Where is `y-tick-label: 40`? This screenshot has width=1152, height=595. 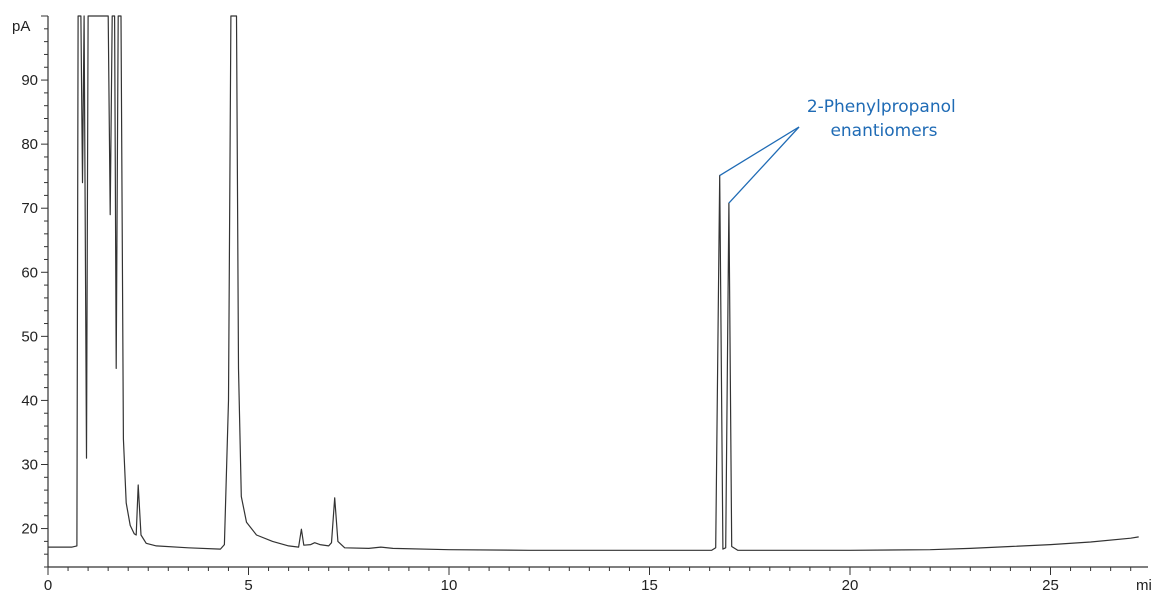 y-tick-label: 40 is located at coordinates (29, 400).